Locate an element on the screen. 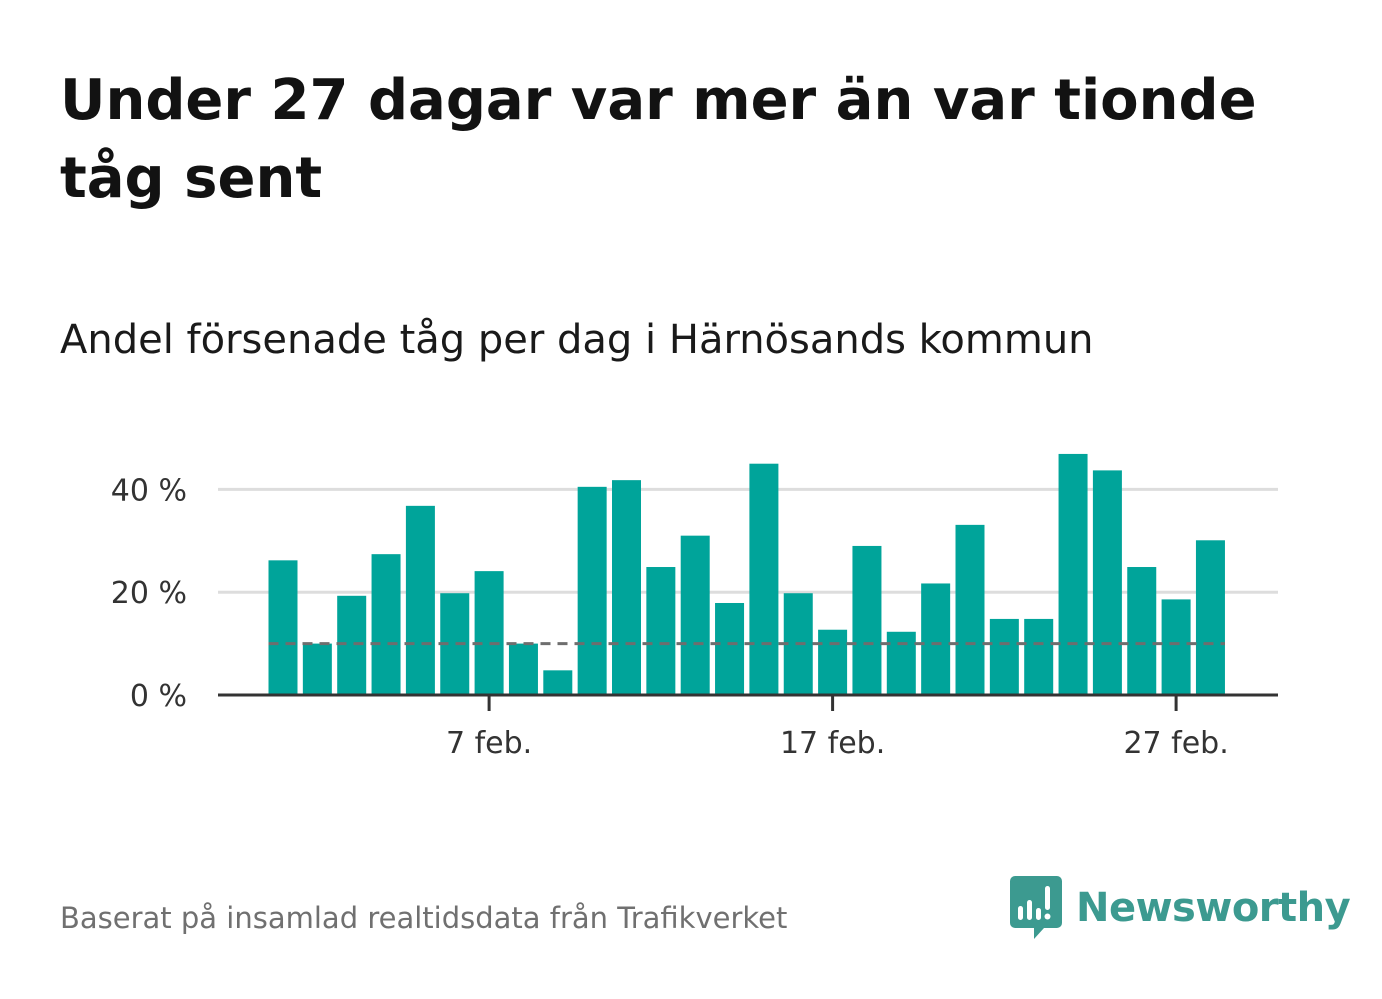 This screenshot has width=1382, height=999. x-tick-label: 17 feb. is located at coordinates (832, 743).